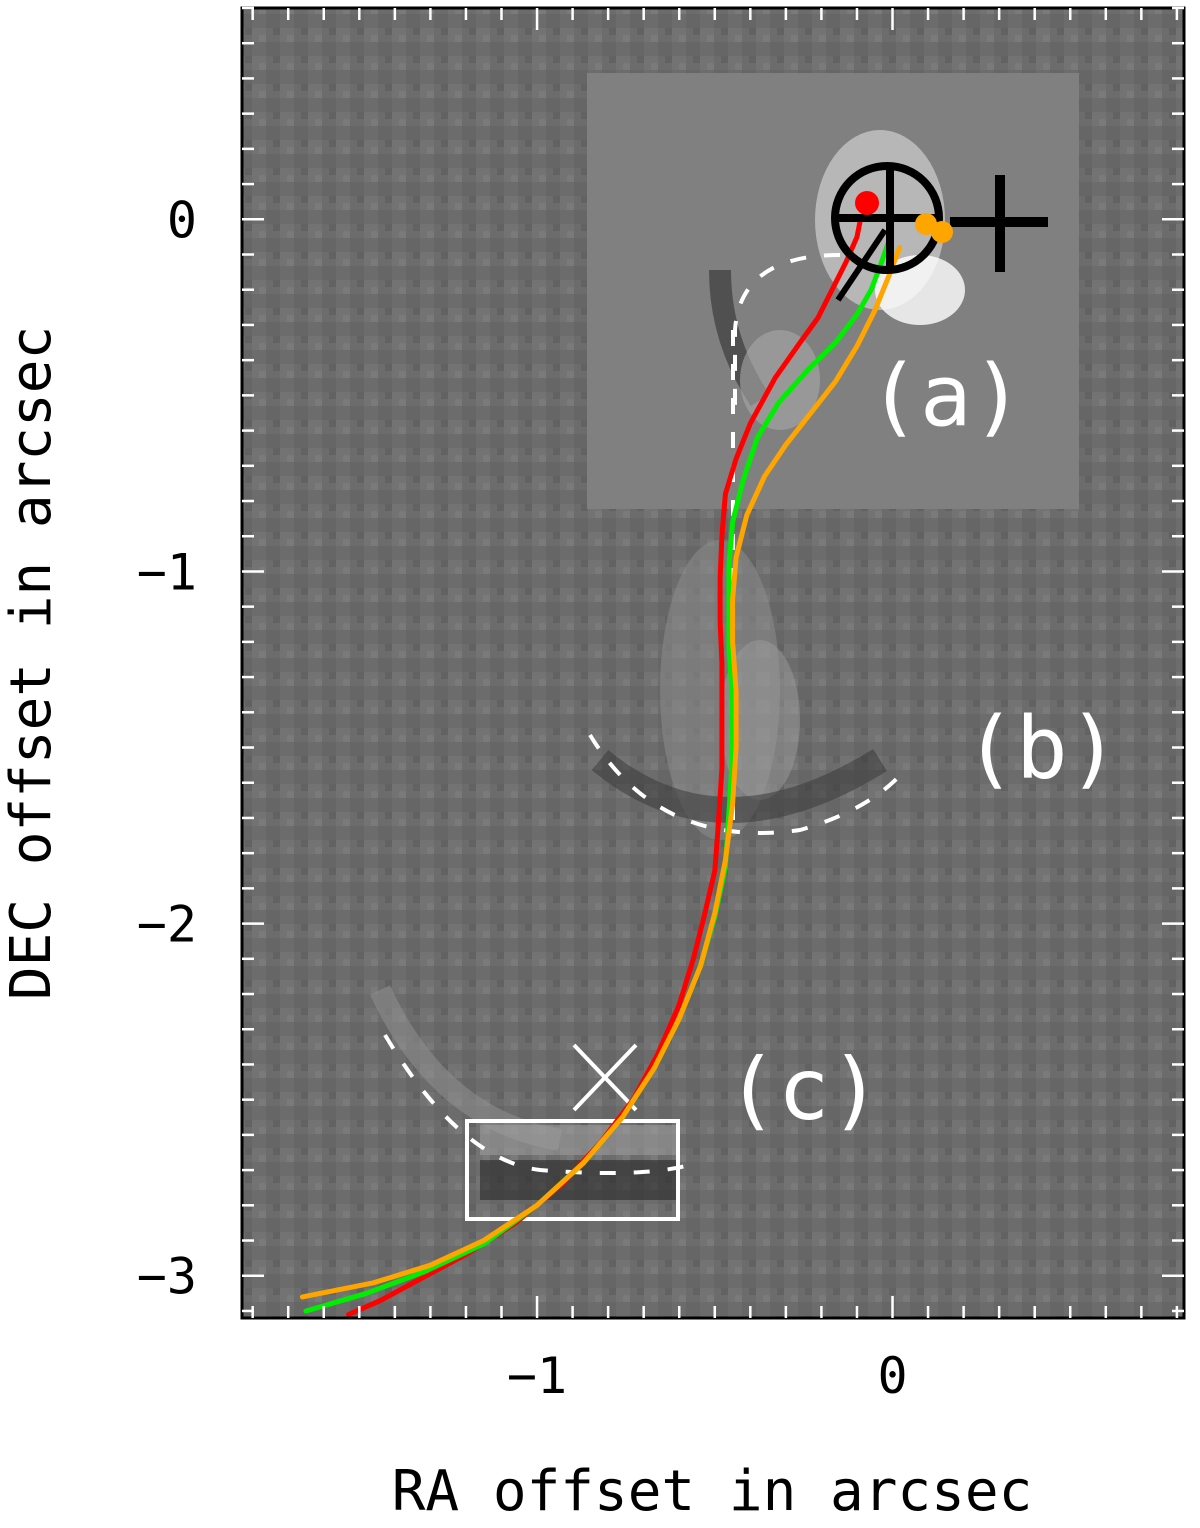  What do you see at coordinates (999, 223) in the screenshot?
I see `plus-marker` at bounding box center [999, 223].